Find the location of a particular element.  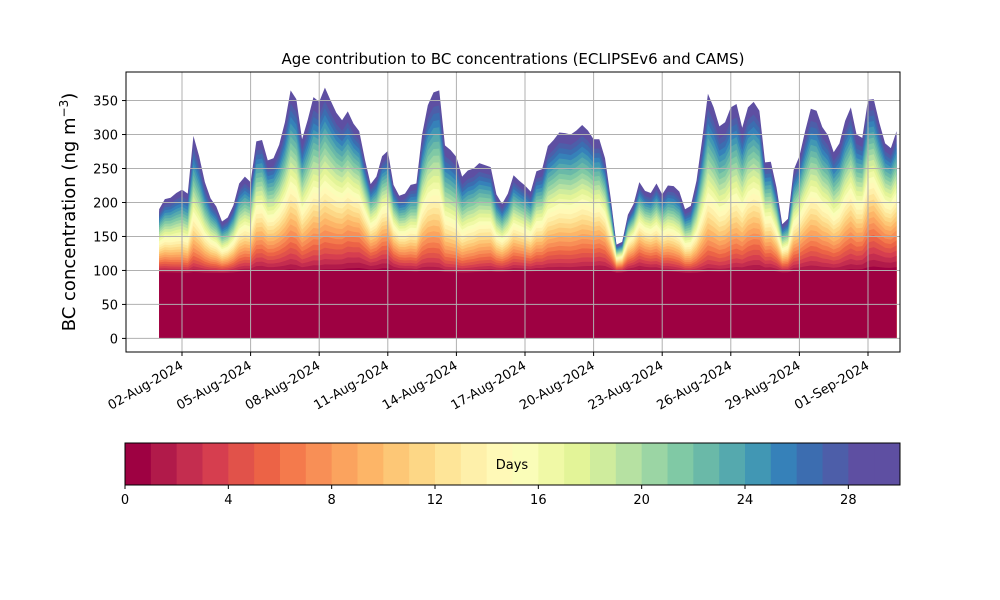

y-tick-label: 200 is located at coordinates (105, 203).